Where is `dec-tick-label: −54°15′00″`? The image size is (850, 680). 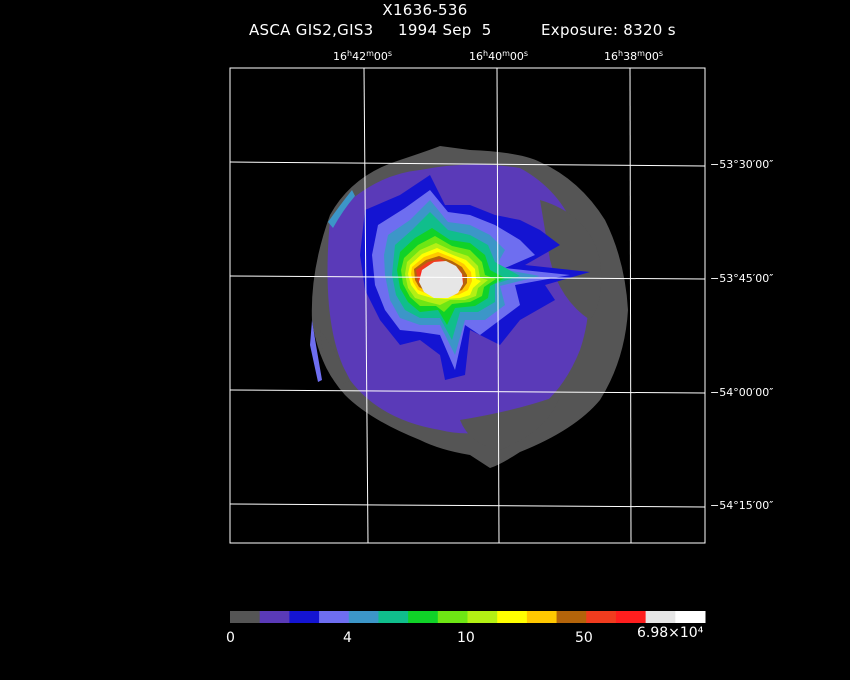
dec-tick-label: −54°15′00″ is located at coordinates (742, 505).